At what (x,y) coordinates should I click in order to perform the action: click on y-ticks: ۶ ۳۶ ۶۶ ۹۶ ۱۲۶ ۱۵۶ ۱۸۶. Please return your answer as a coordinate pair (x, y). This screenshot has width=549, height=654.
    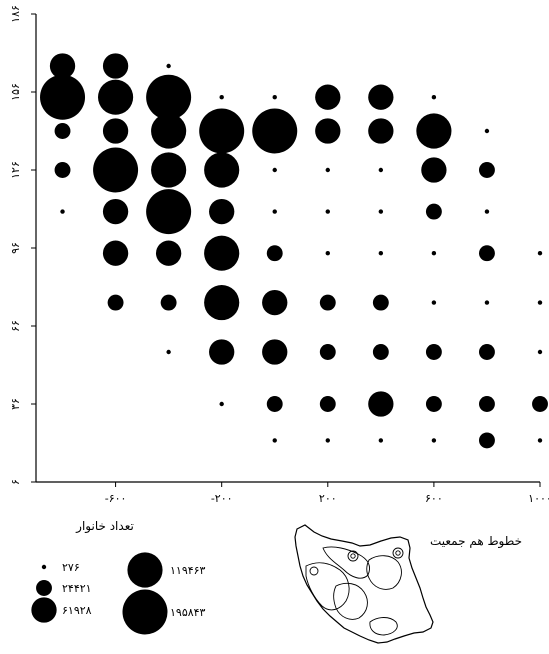
    Looking at the image, I should click on (22, 245).